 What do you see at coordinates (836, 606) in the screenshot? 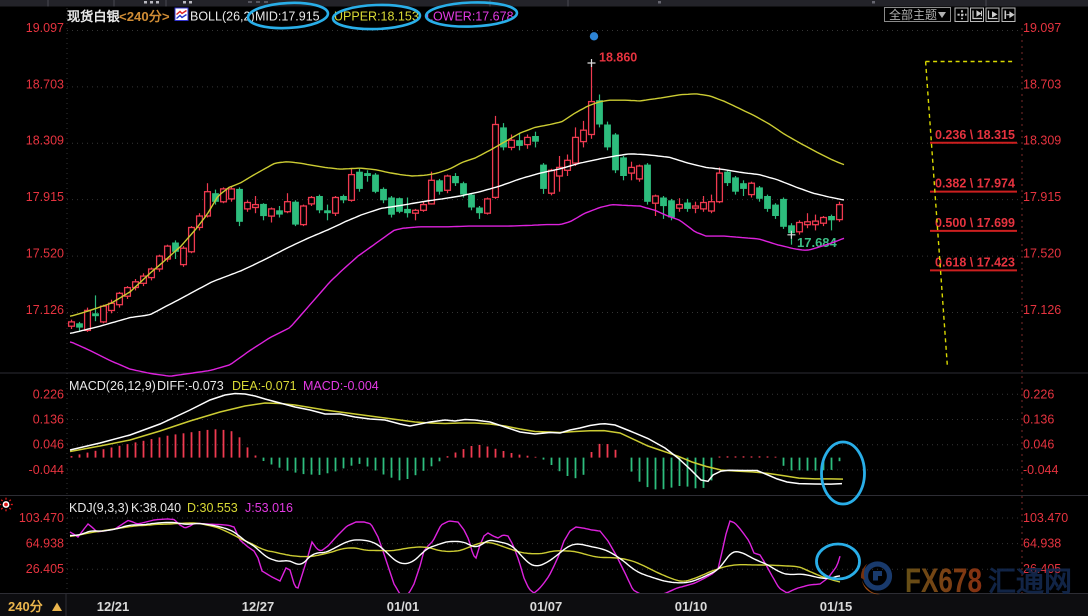
I see `svg-text: 01/15` at bounding box center [836, 606].